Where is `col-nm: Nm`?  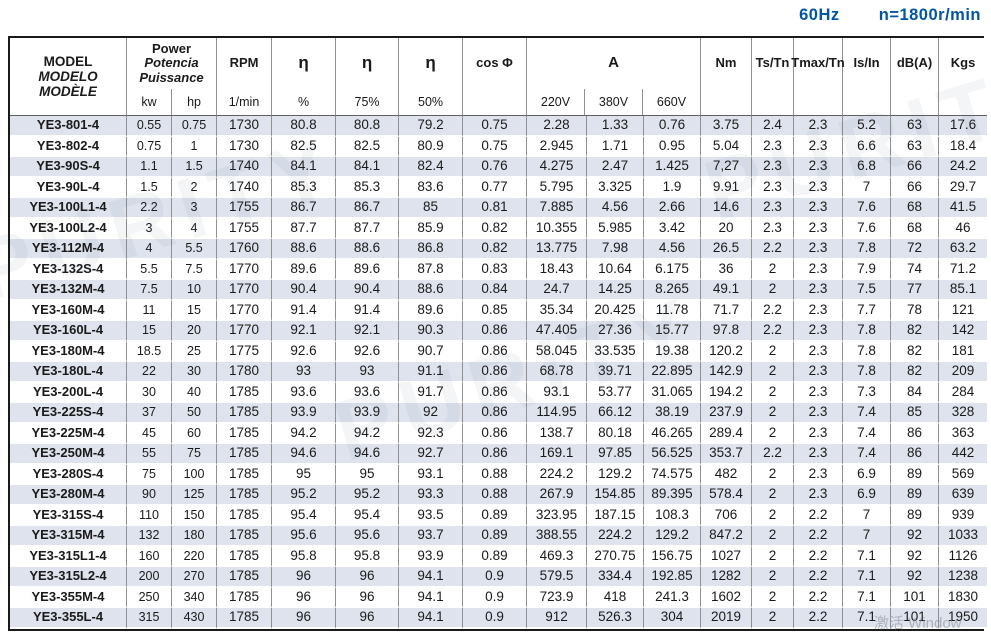 col-nm: Nm is located at coordinates (726, 77).